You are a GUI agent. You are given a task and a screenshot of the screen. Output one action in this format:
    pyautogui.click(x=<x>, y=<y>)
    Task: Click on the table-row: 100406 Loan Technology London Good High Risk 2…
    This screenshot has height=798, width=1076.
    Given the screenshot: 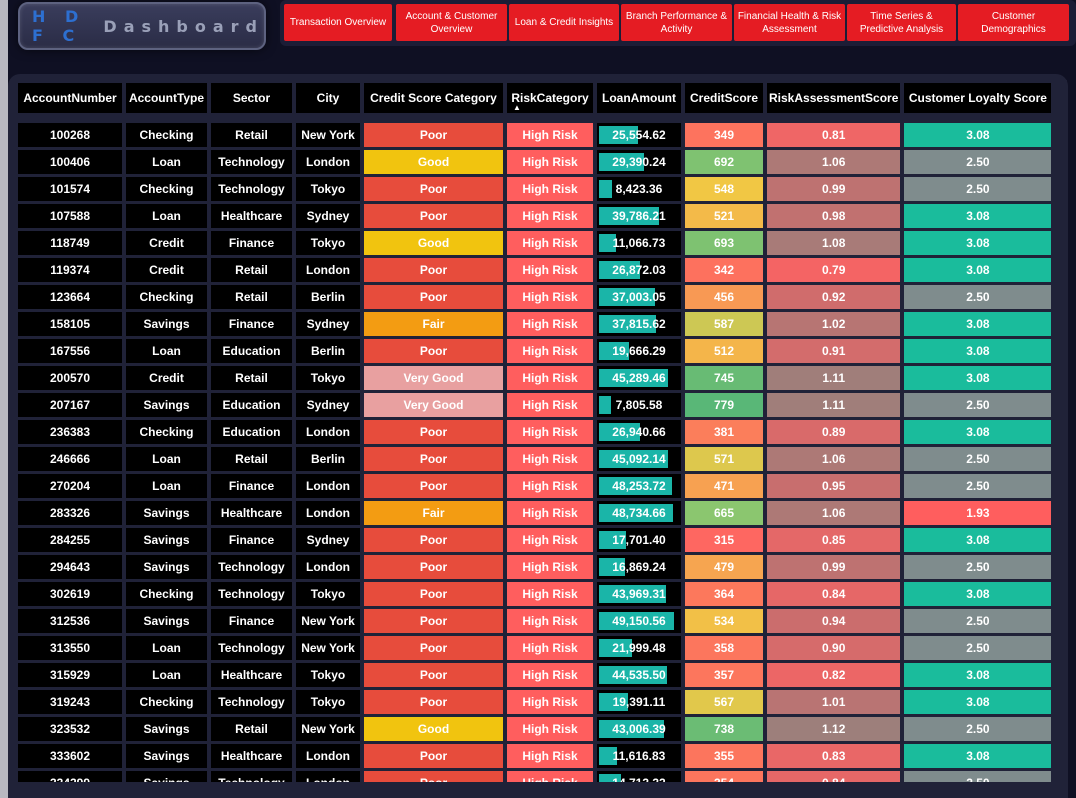 What is the action you would take?
    pyautogui.click(x=535, y=162)
    